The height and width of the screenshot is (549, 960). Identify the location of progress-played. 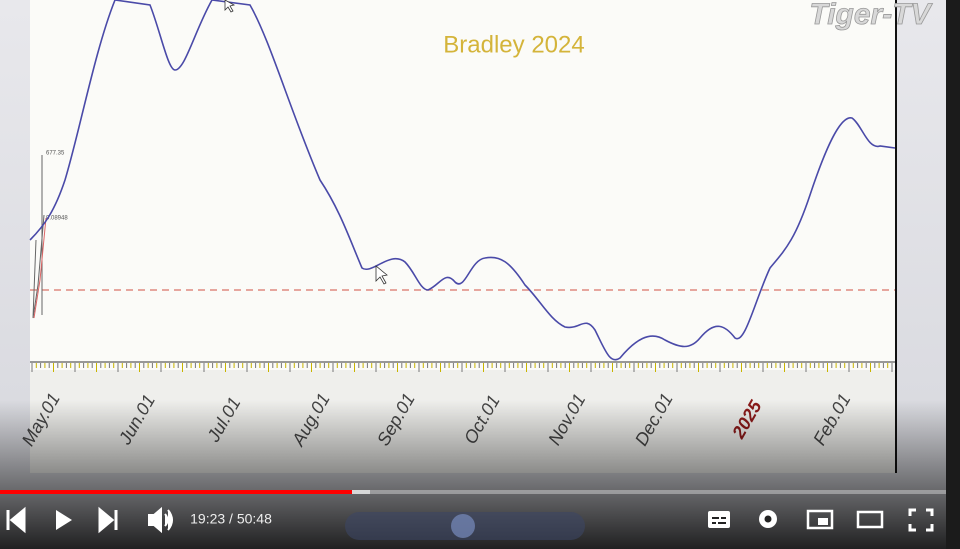
(176, 492).